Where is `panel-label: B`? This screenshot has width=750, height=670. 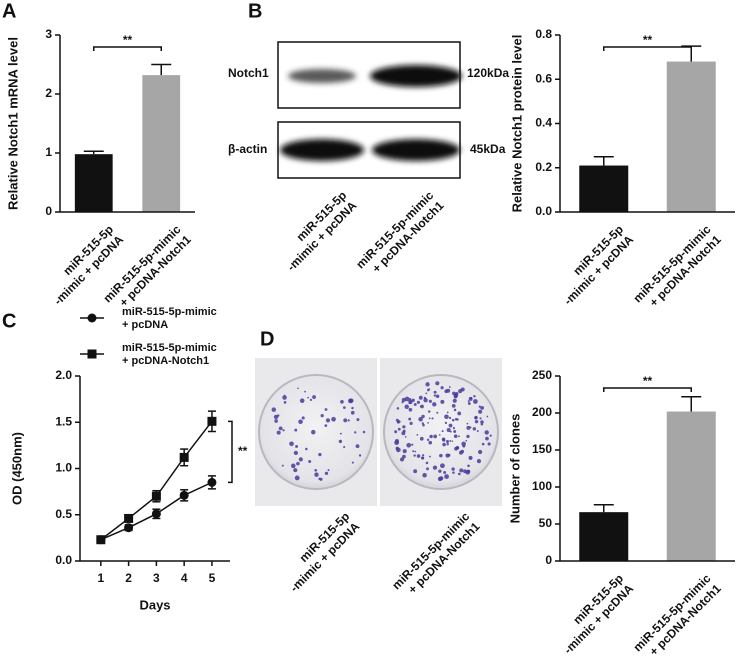 panel-label: B is located at coordinates (255, 11).